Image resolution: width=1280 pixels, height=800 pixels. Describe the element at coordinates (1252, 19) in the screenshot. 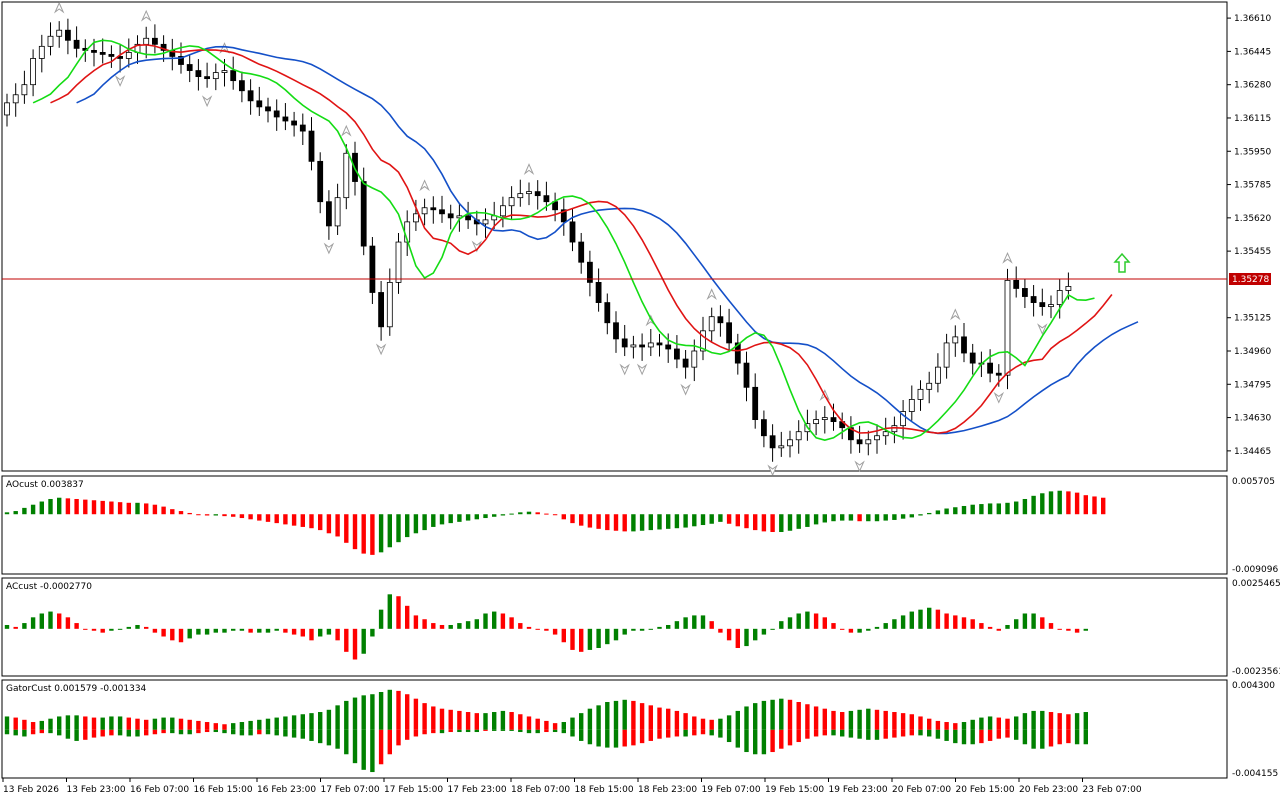

I see `price-axis-label: 1.36610` at that location.